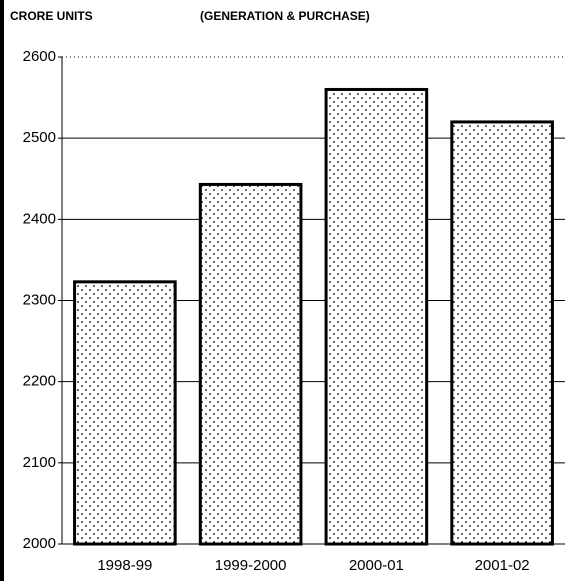 This screenshot has width=565, height=586. What do you see at coordinates (39, 137) in the screenshot?
I see `y-tick-label: 2500` at bounding box center [39, 137].